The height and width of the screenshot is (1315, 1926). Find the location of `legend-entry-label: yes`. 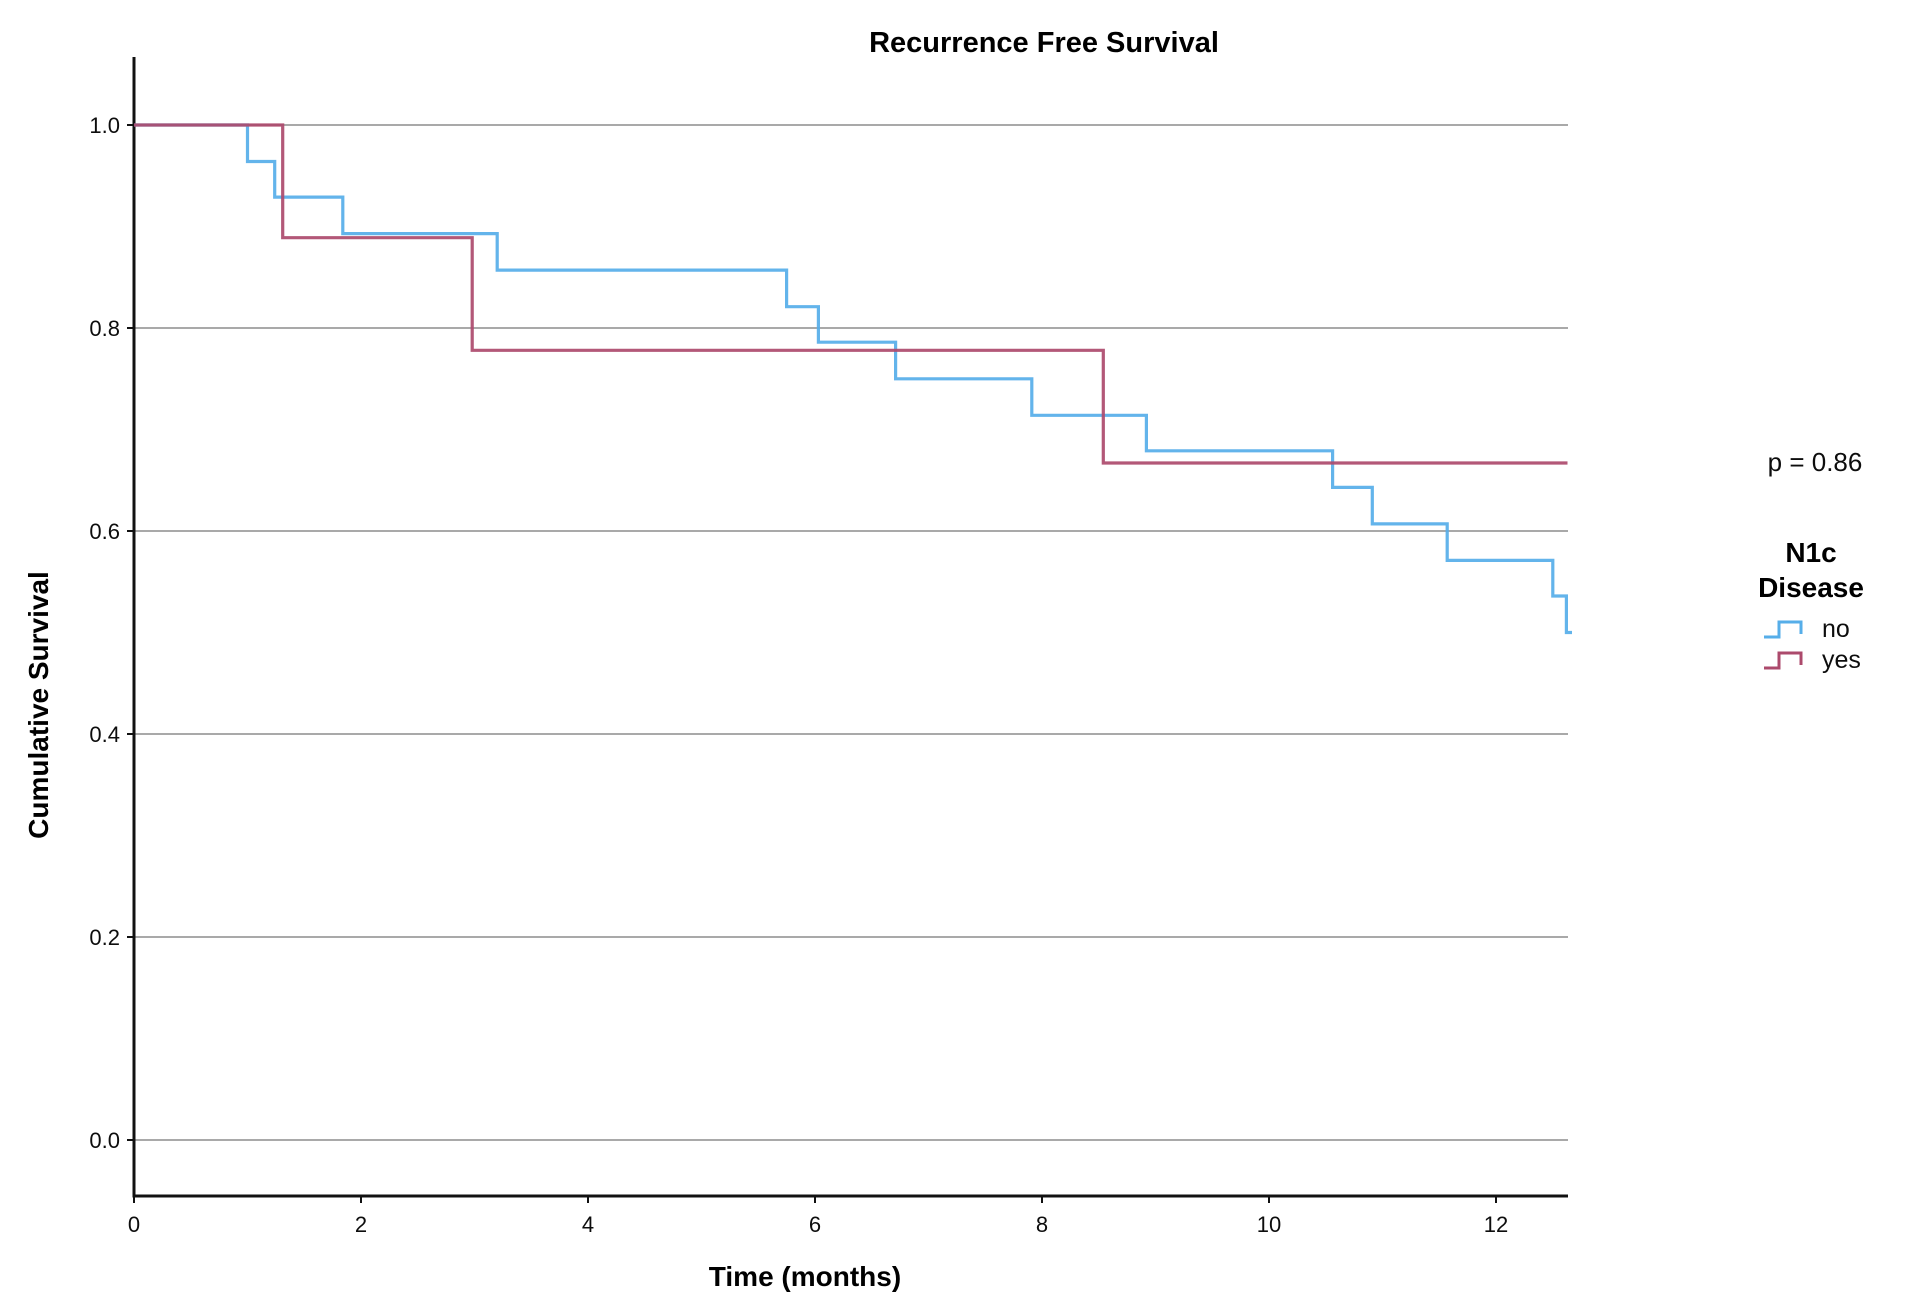

legend-entry-label: yes is located at coordinates (1841, 660).